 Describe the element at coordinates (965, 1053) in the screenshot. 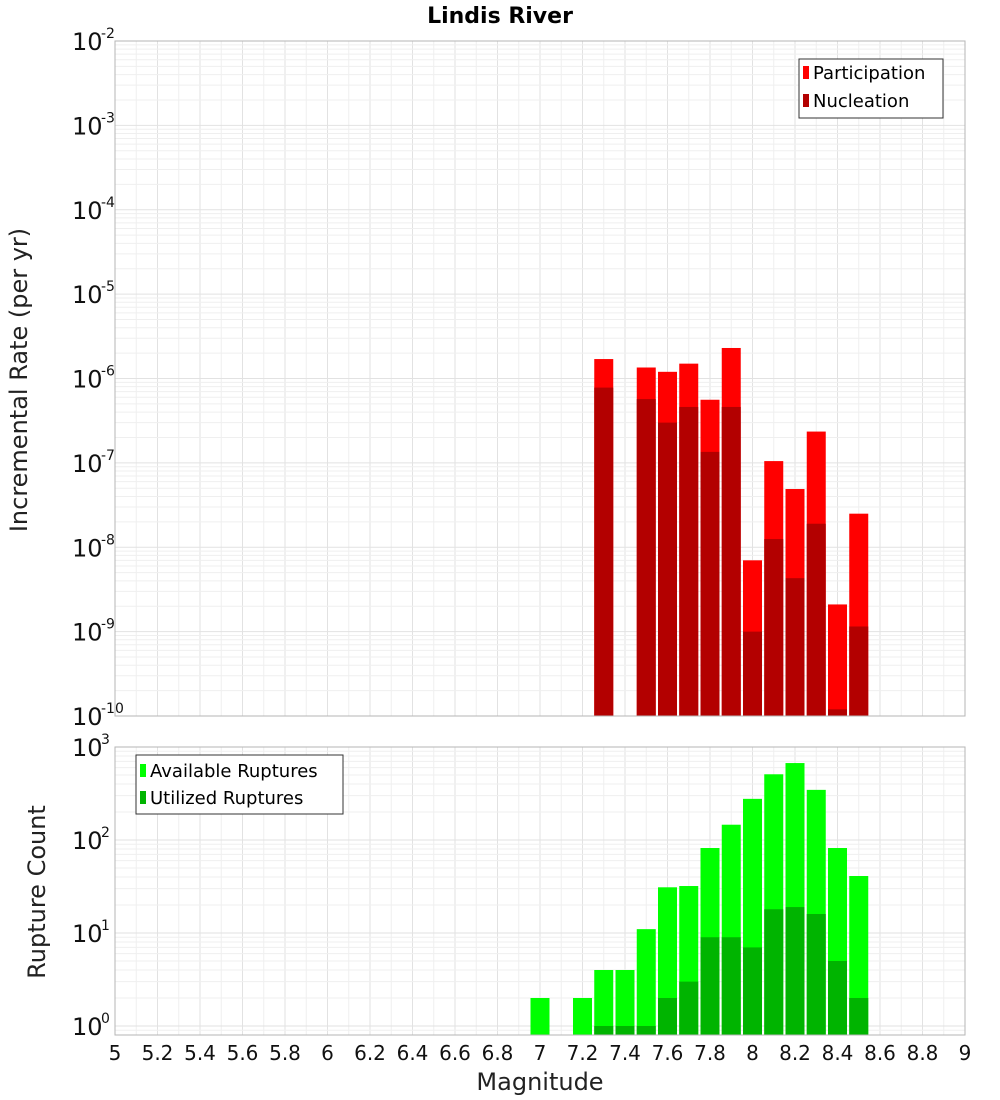

I see `x-tick-label: 9` at that location.